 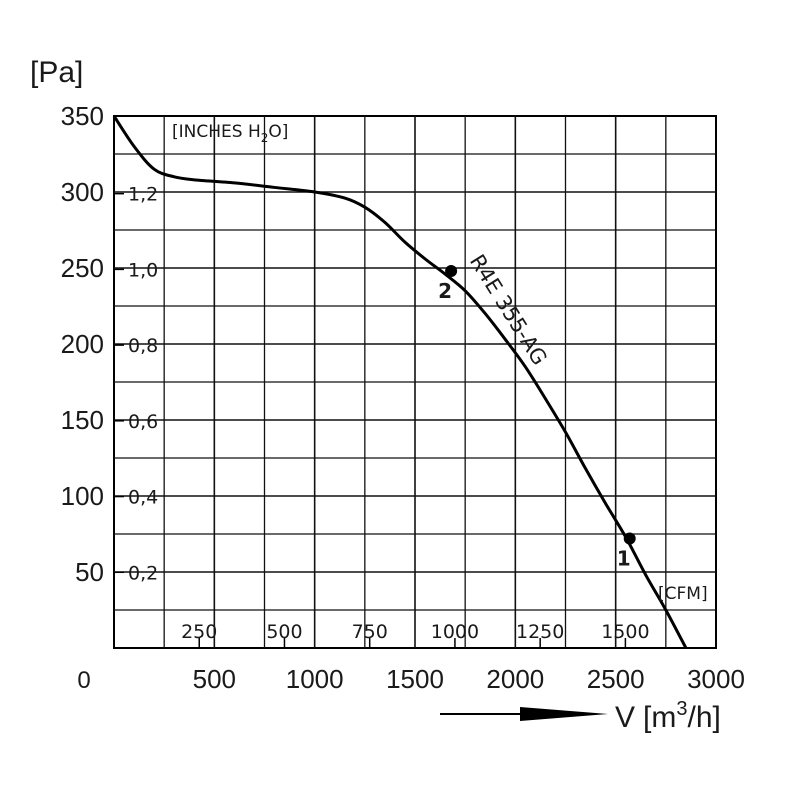 I want to click on cfm-tick-labels: 250 500 750 1000 1250 1500, so click(x=415, y=632).